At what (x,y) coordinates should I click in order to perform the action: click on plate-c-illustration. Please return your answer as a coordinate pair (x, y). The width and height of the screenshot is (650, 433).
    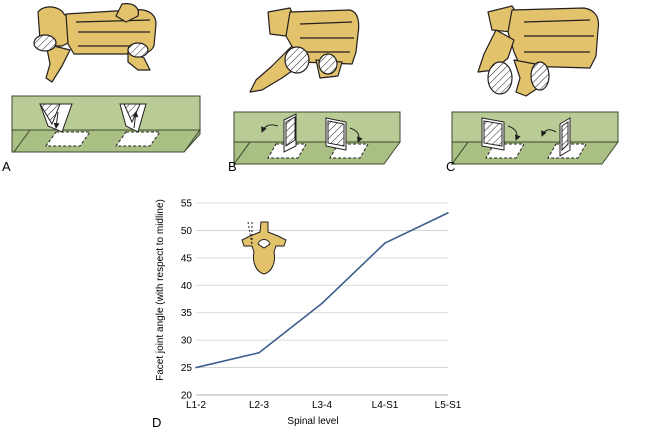
    Looking at the image, I should click on (535, 138).